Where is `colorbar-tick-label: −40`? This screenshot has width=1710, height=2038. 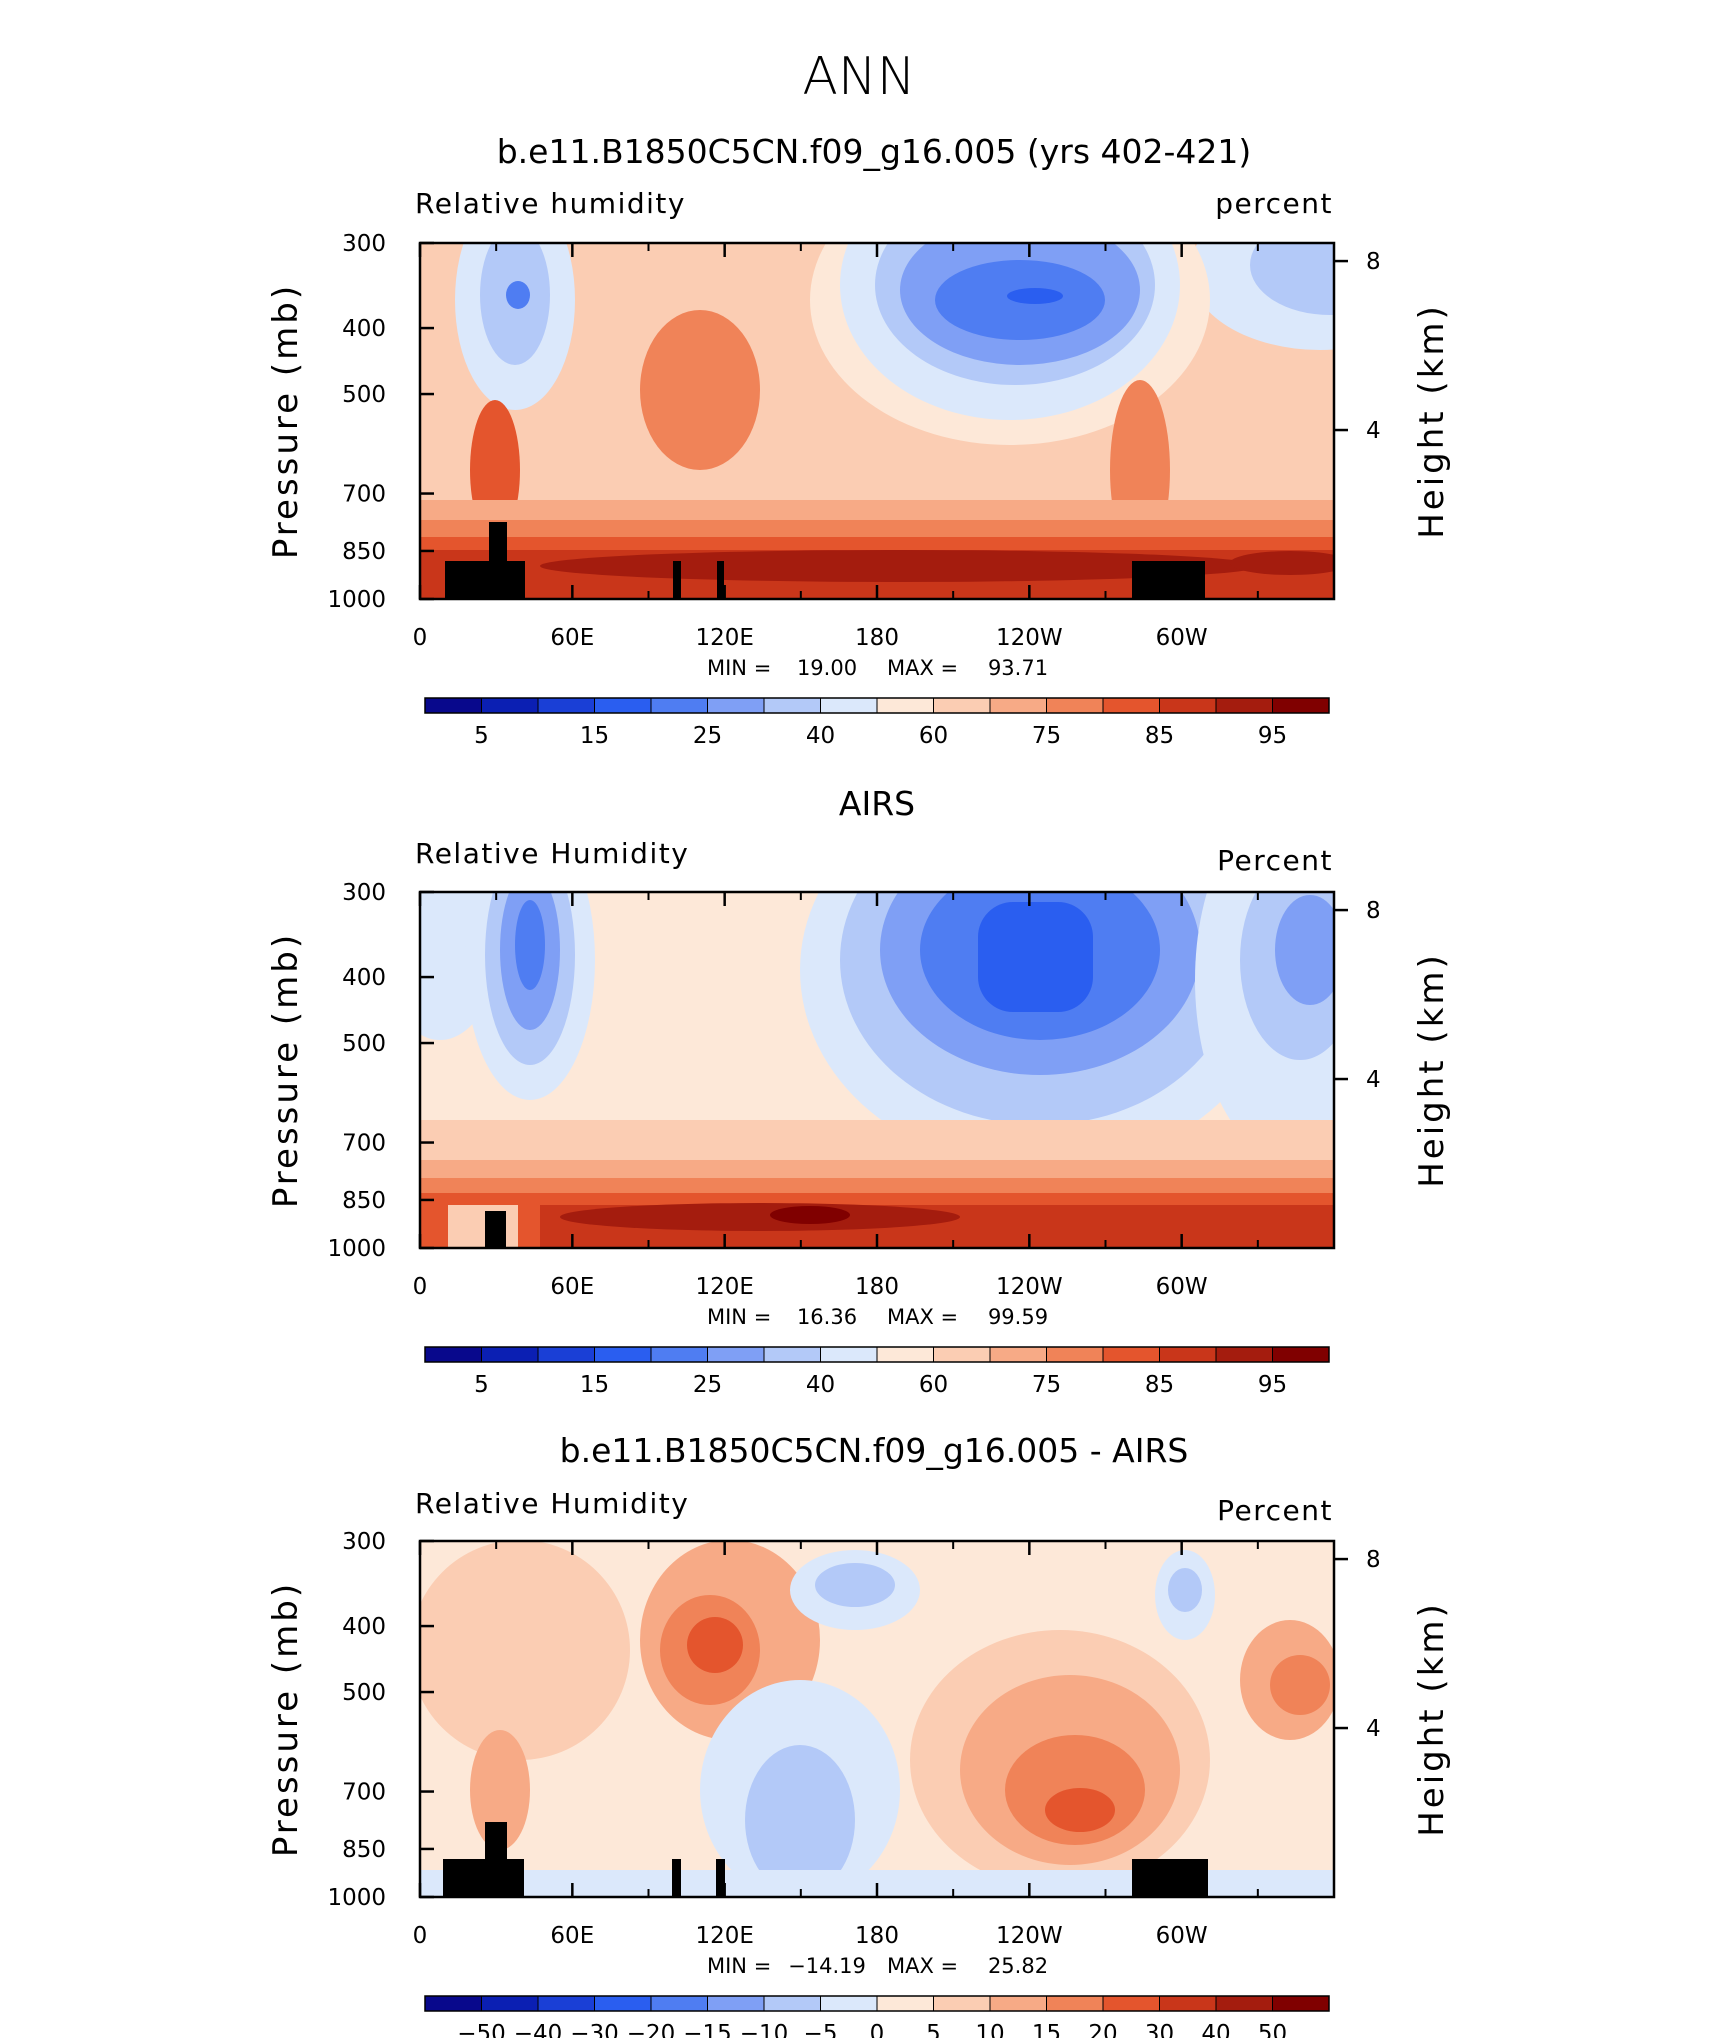
colorbar-tick-label: −40 is located at coordinates (538, 2029).